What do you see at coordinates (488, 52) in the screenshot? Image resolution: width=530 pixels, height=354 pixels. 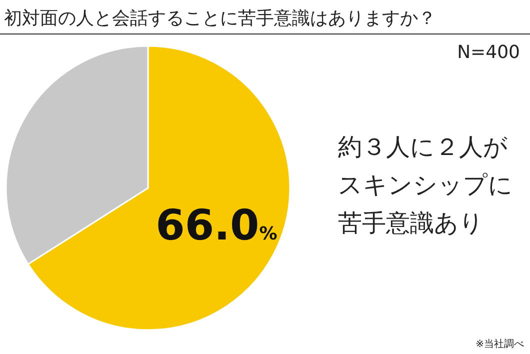 I see `annotation: N=400` at bounding box center [488, 52].